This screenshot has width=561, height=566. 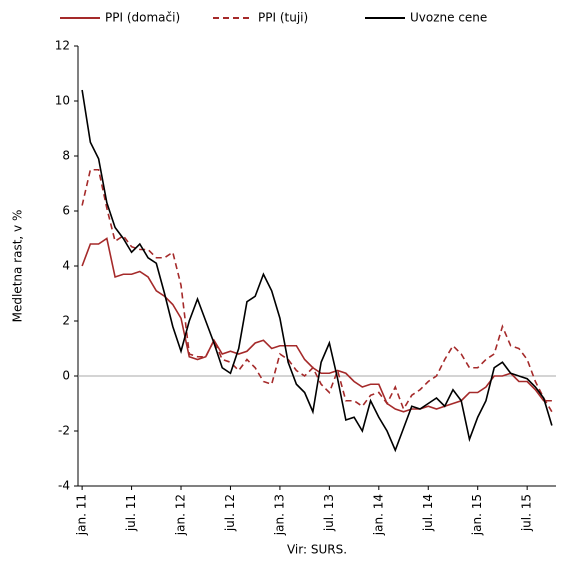 What do you see at coordinates (527, 513) in the screenshot?
I see `x-tick-label: jul. 15` at bounding box center [527, 513].